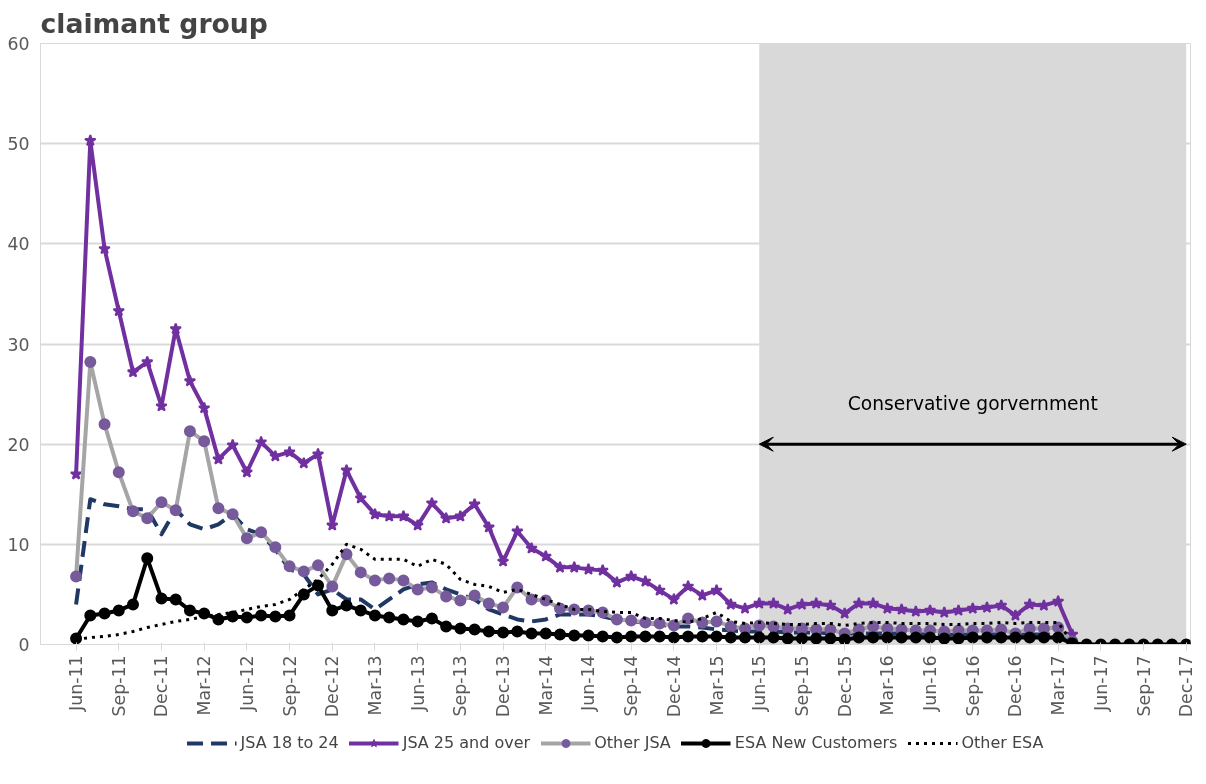 Image resolution: width=1206 pixels, height=784 pixels. What do you see at coordinates (374, 685) in the screenshot?
I see `x-tick-label: Mar-13` at bounding box center [374, 685].